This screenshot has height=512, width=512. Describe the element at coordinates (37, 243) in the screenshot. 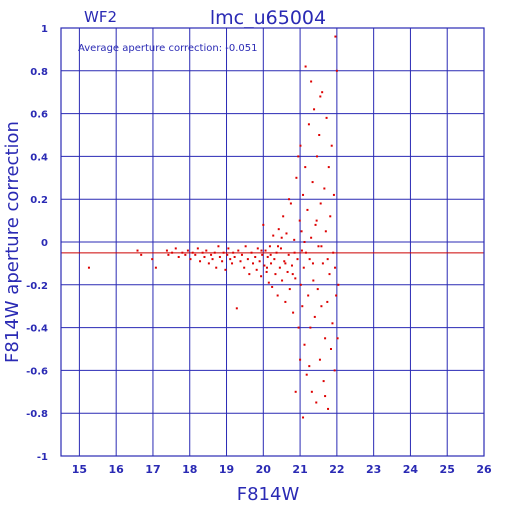

I see `y-tick-labels: -1 -0.8 -0.6 -0.4 -0.2 0 0.2 0.4 0.6 0.8 1` at that location.